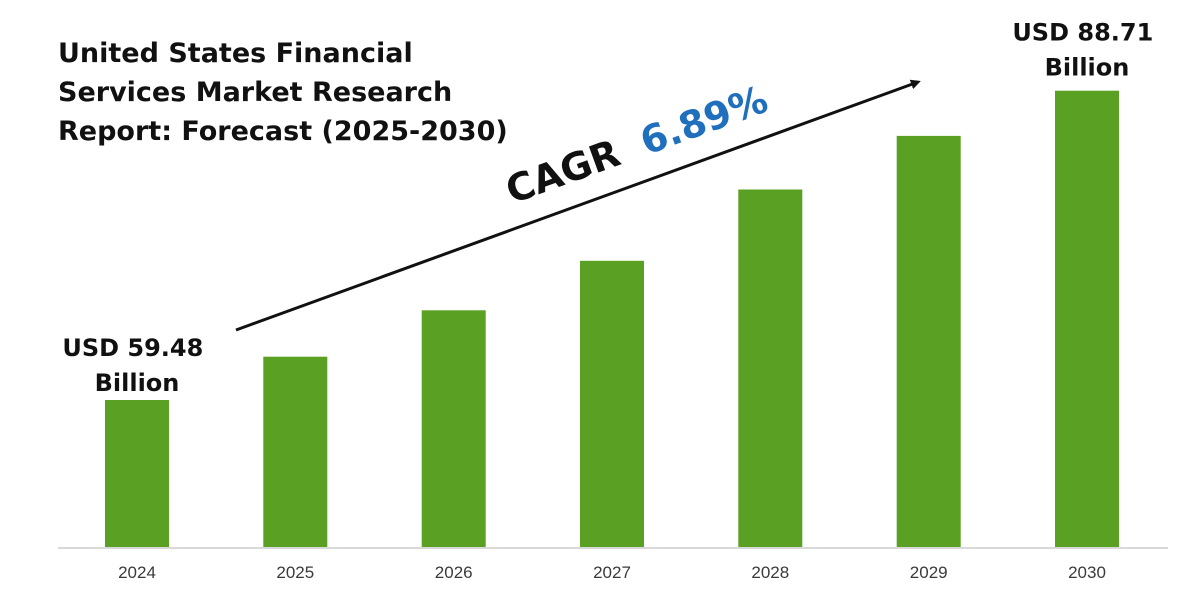 This screenshot has width=1200, height=600. Describe the element at coordinates (453, 429) in the screenshot. I see `bar-2026` at that location.